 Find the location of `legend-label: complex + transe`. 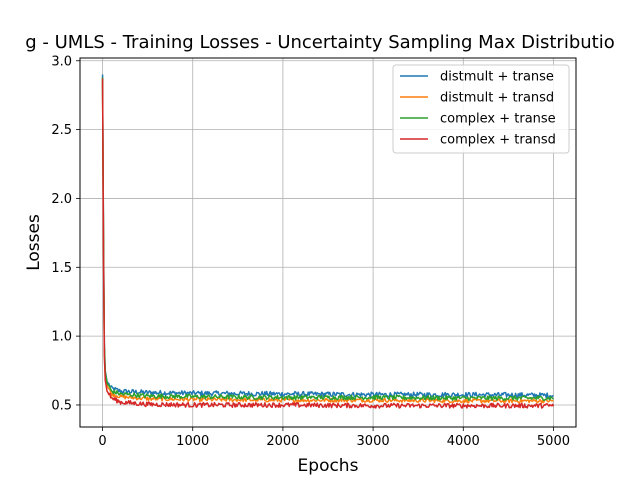

legend-label: complex + transe is located at coordinates (498, 119).